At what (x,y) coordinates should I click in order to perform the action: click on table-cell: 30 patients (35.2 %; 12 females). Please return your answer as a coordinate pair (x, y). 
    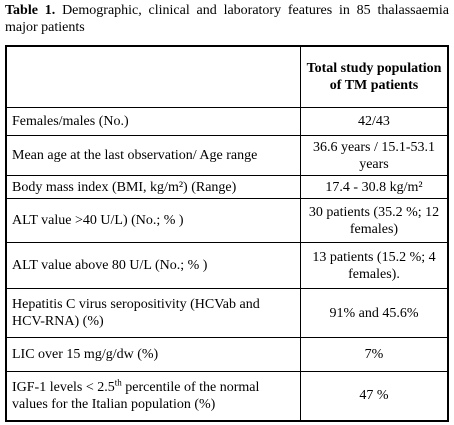
    Looking at the image, I should click on (374, 220).